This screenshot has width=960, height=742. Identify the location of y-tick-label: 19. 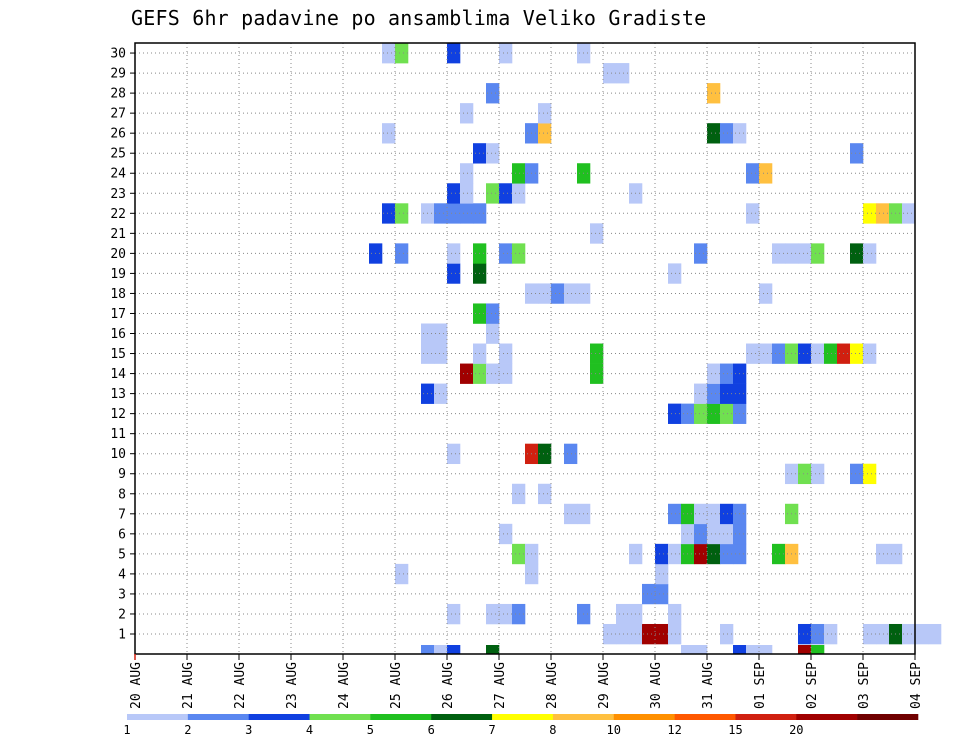
(118, 274).